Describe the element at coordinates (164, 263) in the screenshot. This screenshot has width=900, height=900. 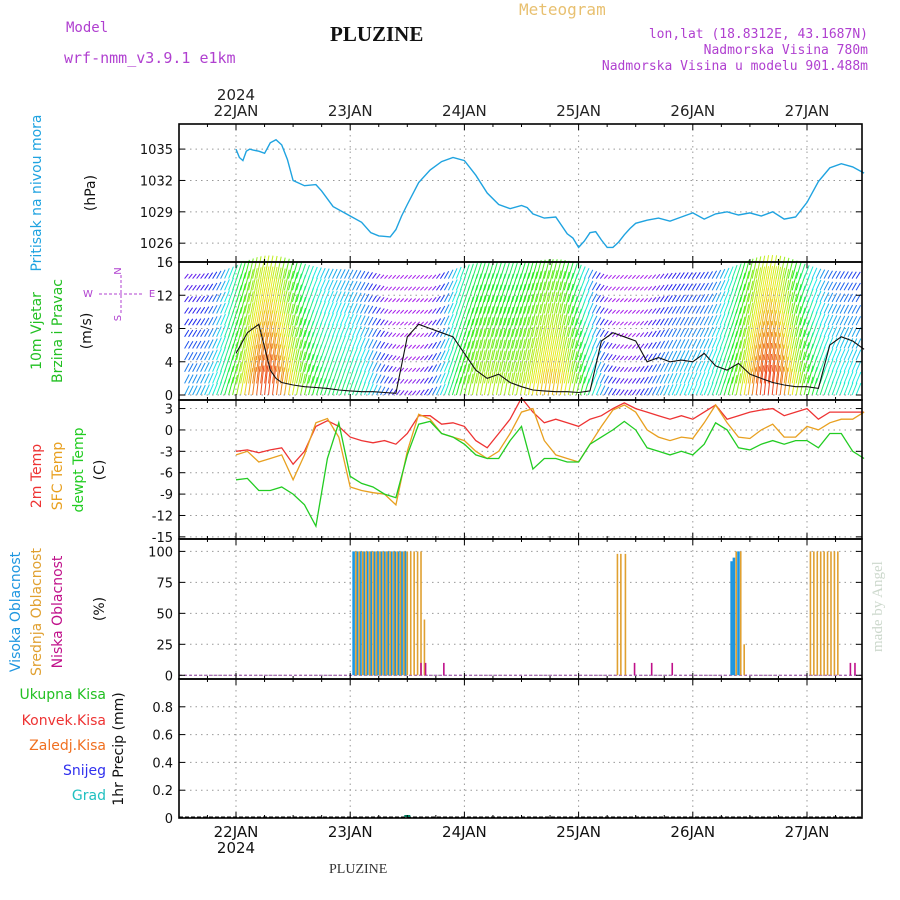
I see `y-tick-label: 16` at that location.